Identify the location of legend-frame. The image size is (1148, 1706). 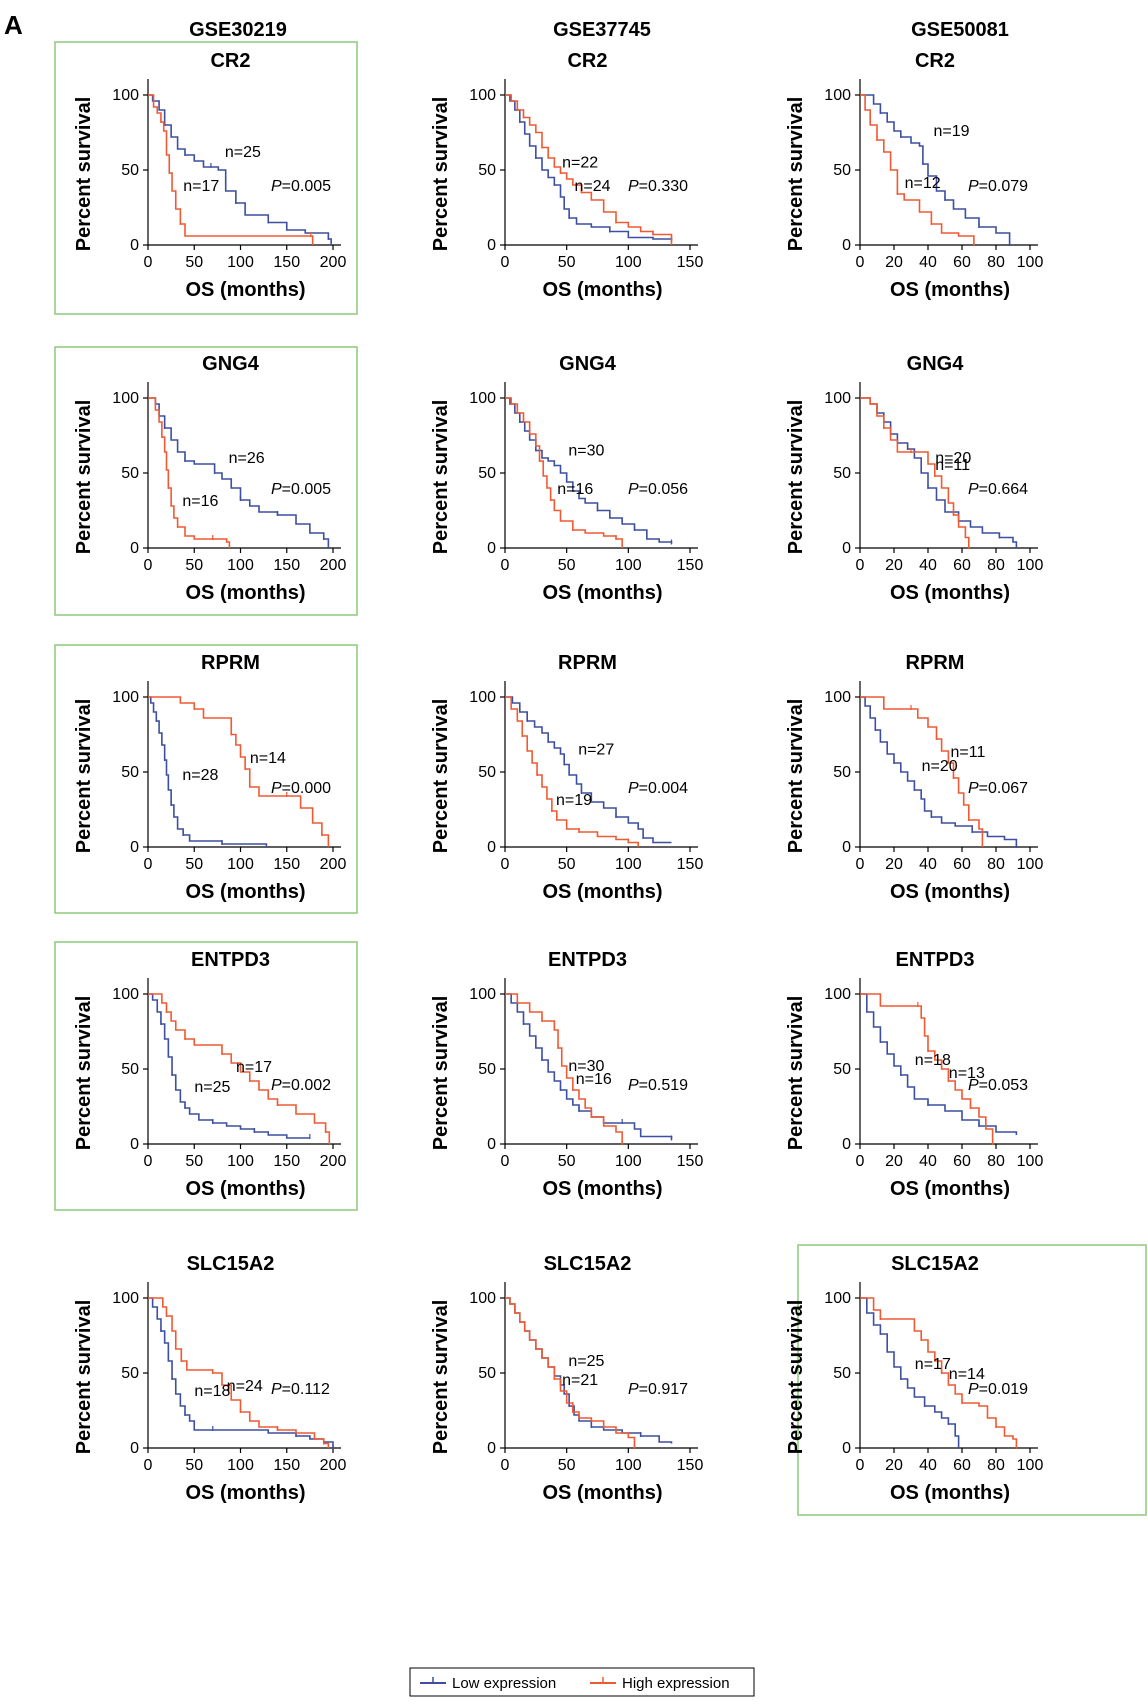
(582, 1682).